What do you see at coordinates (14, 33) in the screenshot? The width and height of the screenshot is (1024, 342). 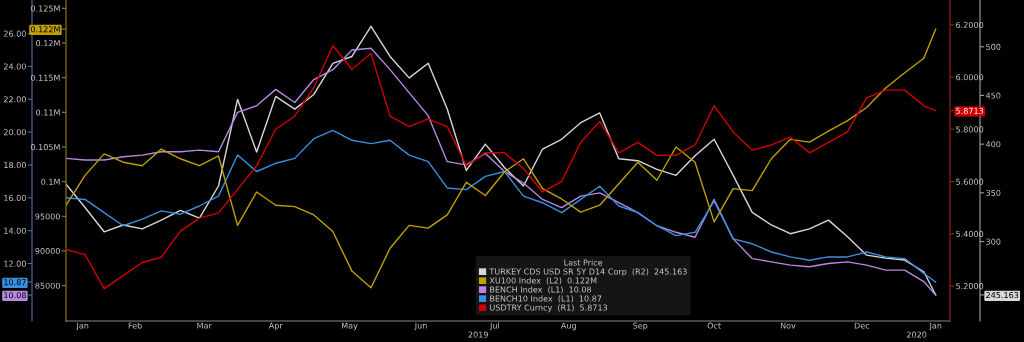 I see `y-tick-label: 26.00` at bounding box center [14, 33].